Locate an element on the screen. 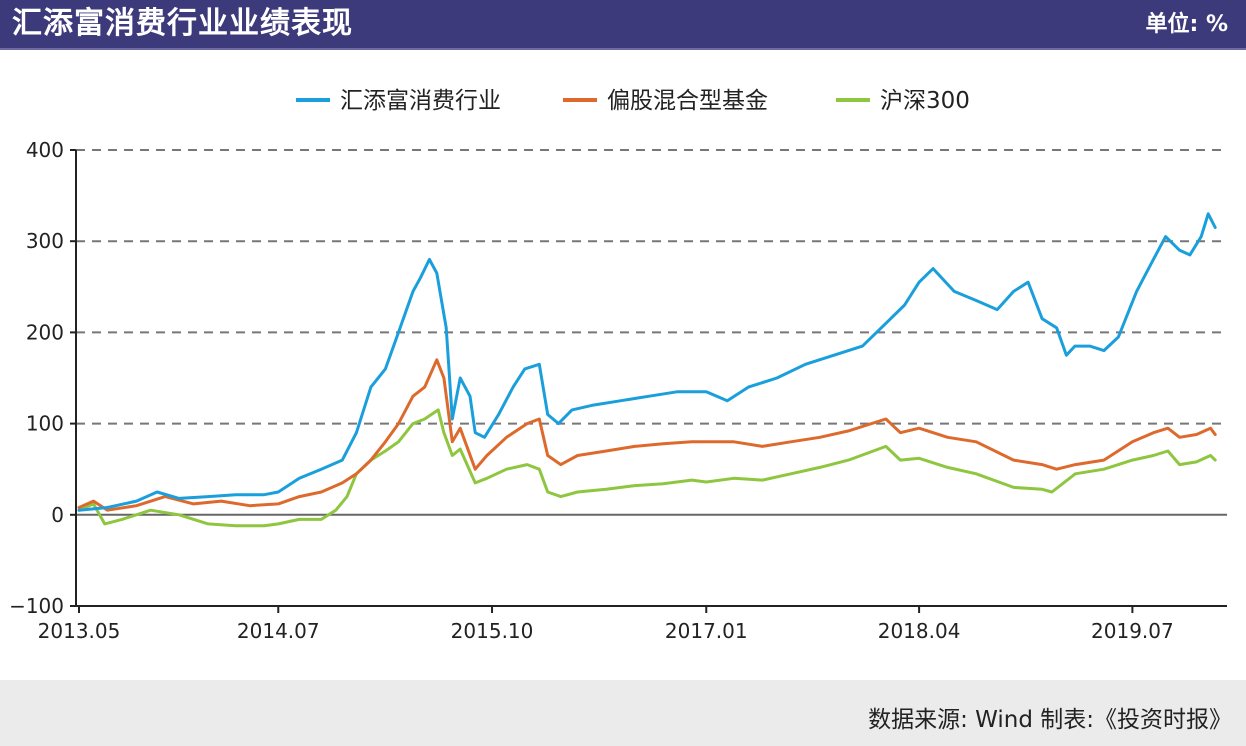 Image resolution: width=1246 pixels, height=746 pixels. source-note: 数据来源: Wind 制表:《投资时报》 is located at coordinates (1050, 720).